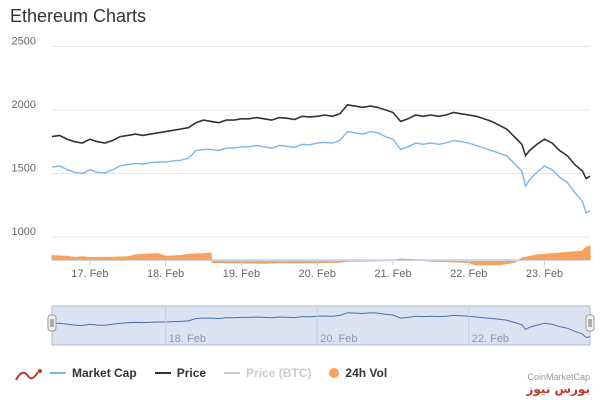 This screenshot has width=600, height=400. Describe the element at coordinates (279, 373) in the screenshot. I see `legend-label: Price (BTC)` at that location.